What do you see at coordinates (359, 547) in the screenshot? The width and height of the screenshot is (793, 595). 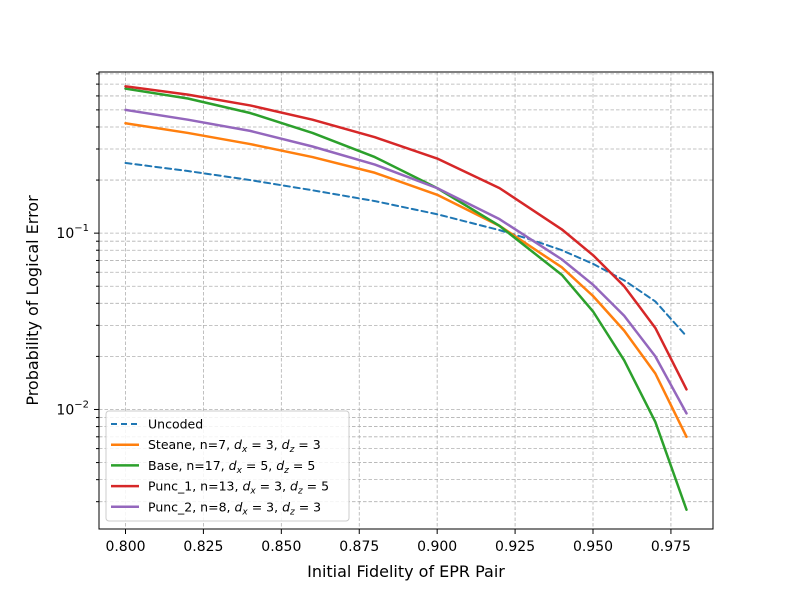 I see `x-tick-label: 0.875` at bounding box center [359, 547].